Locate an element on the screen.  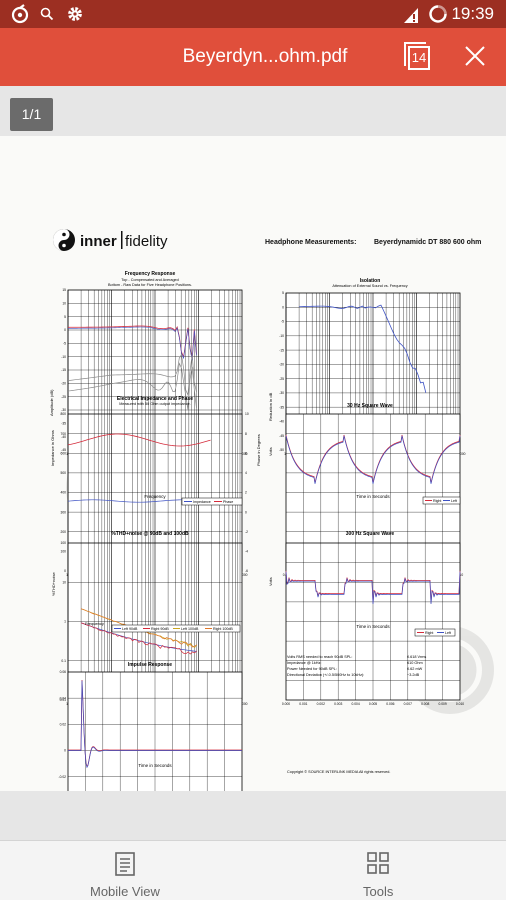
tick-label: 0.006 is located at coordinates (390, 704).